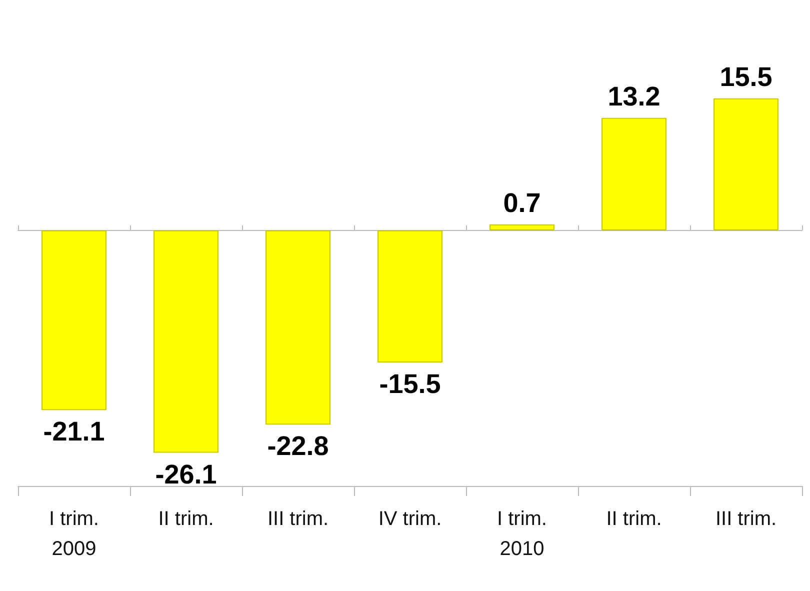 This screenshot has height=591, width=810. Describe the element at coordinates (298, 446) in the screenshot. I see `data-label: -22.8` at that location.